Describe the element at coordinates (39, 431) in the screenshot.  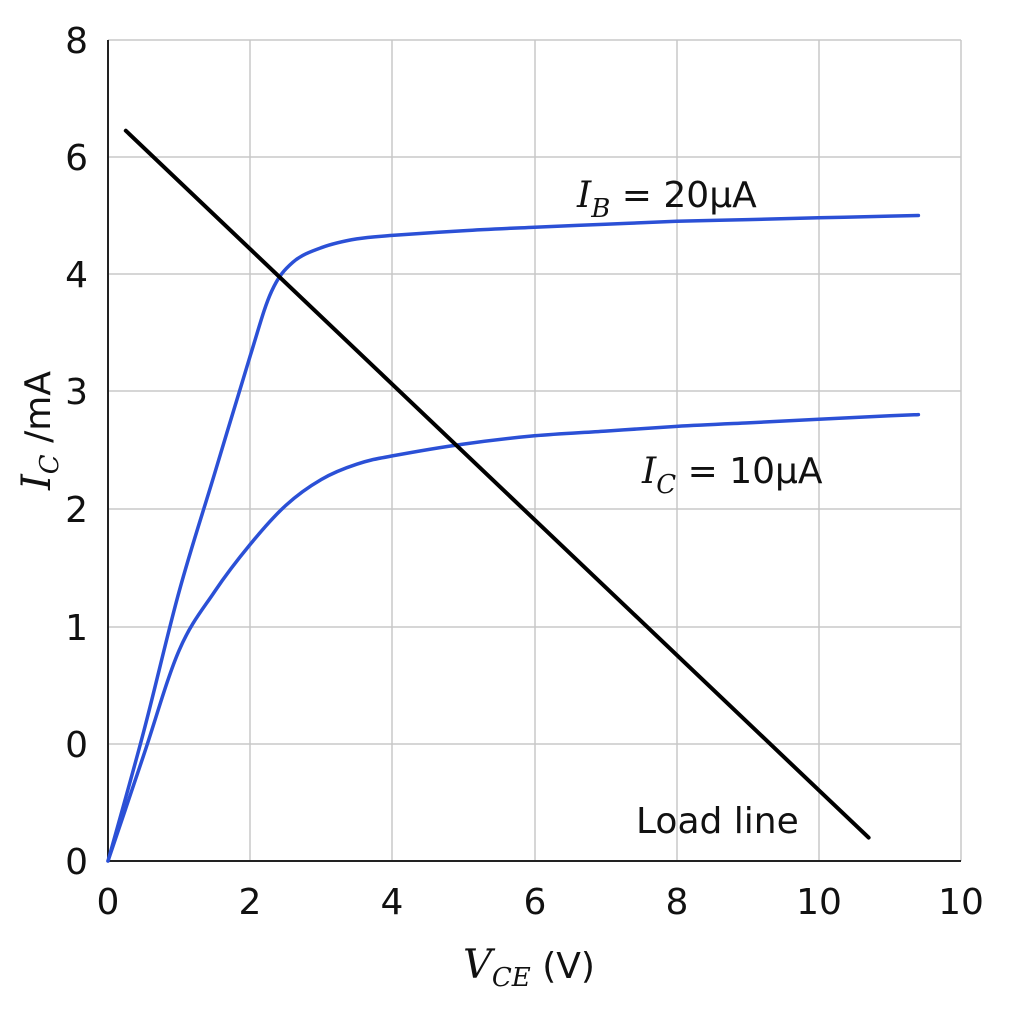
I see `y-axis-label: IC /mA` at that location.